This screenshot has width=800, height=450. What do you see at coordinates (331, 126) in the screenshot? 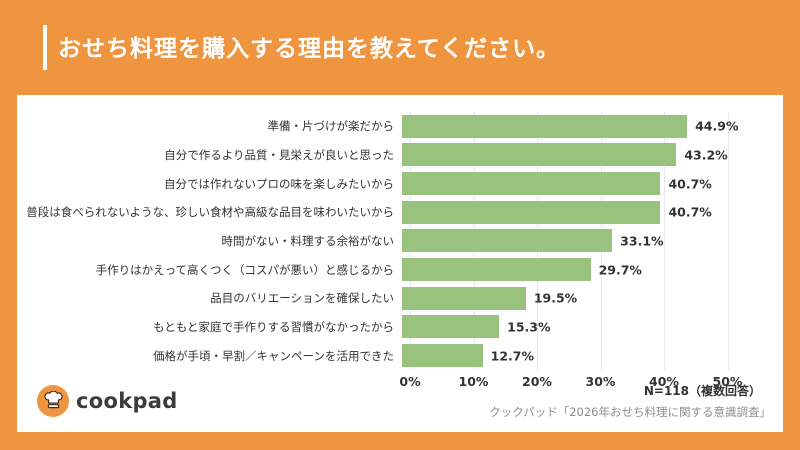
I see `category-label: 準備・片づけが楽だから` at bounding box center [331, 126].